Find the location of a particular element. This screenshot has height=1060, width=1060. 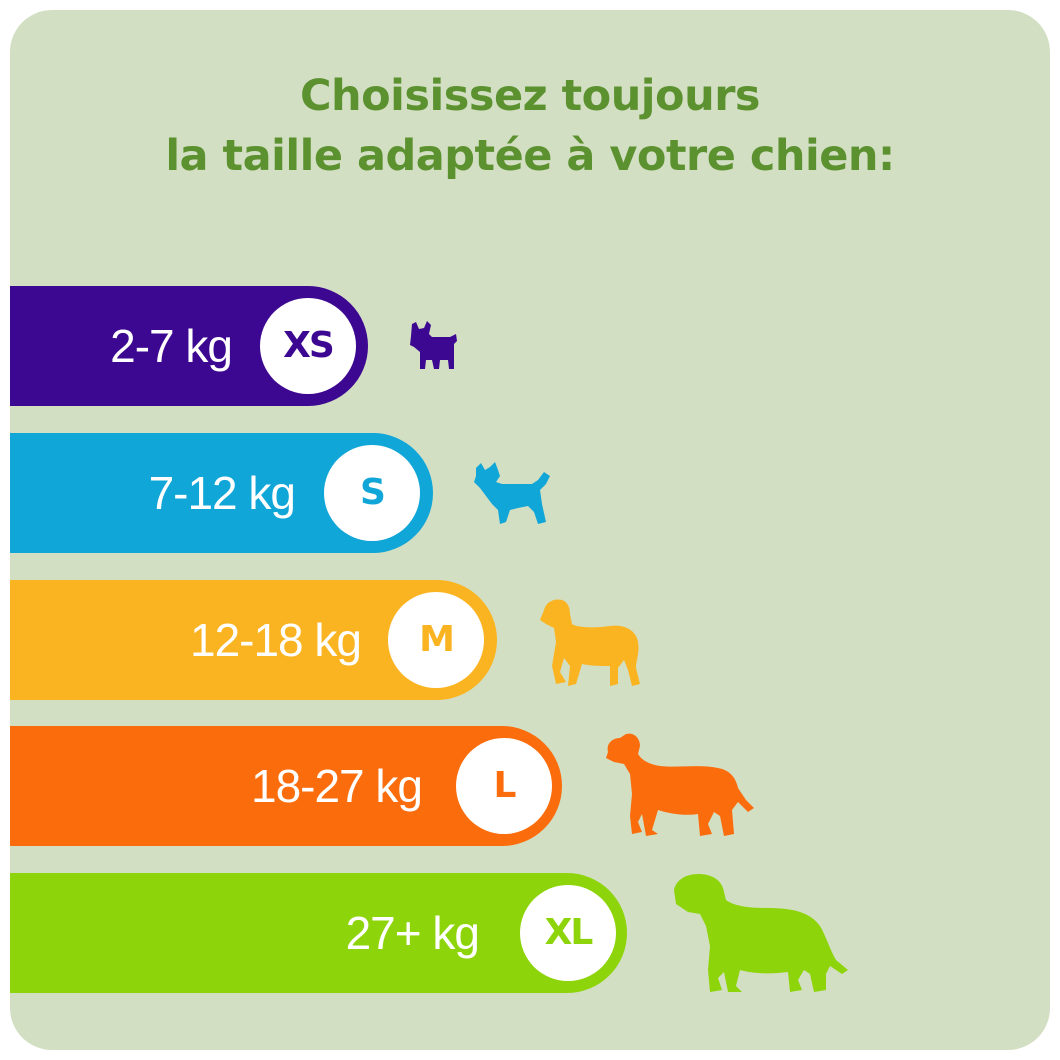

size-badge: M is located at coordinates (436, 640).